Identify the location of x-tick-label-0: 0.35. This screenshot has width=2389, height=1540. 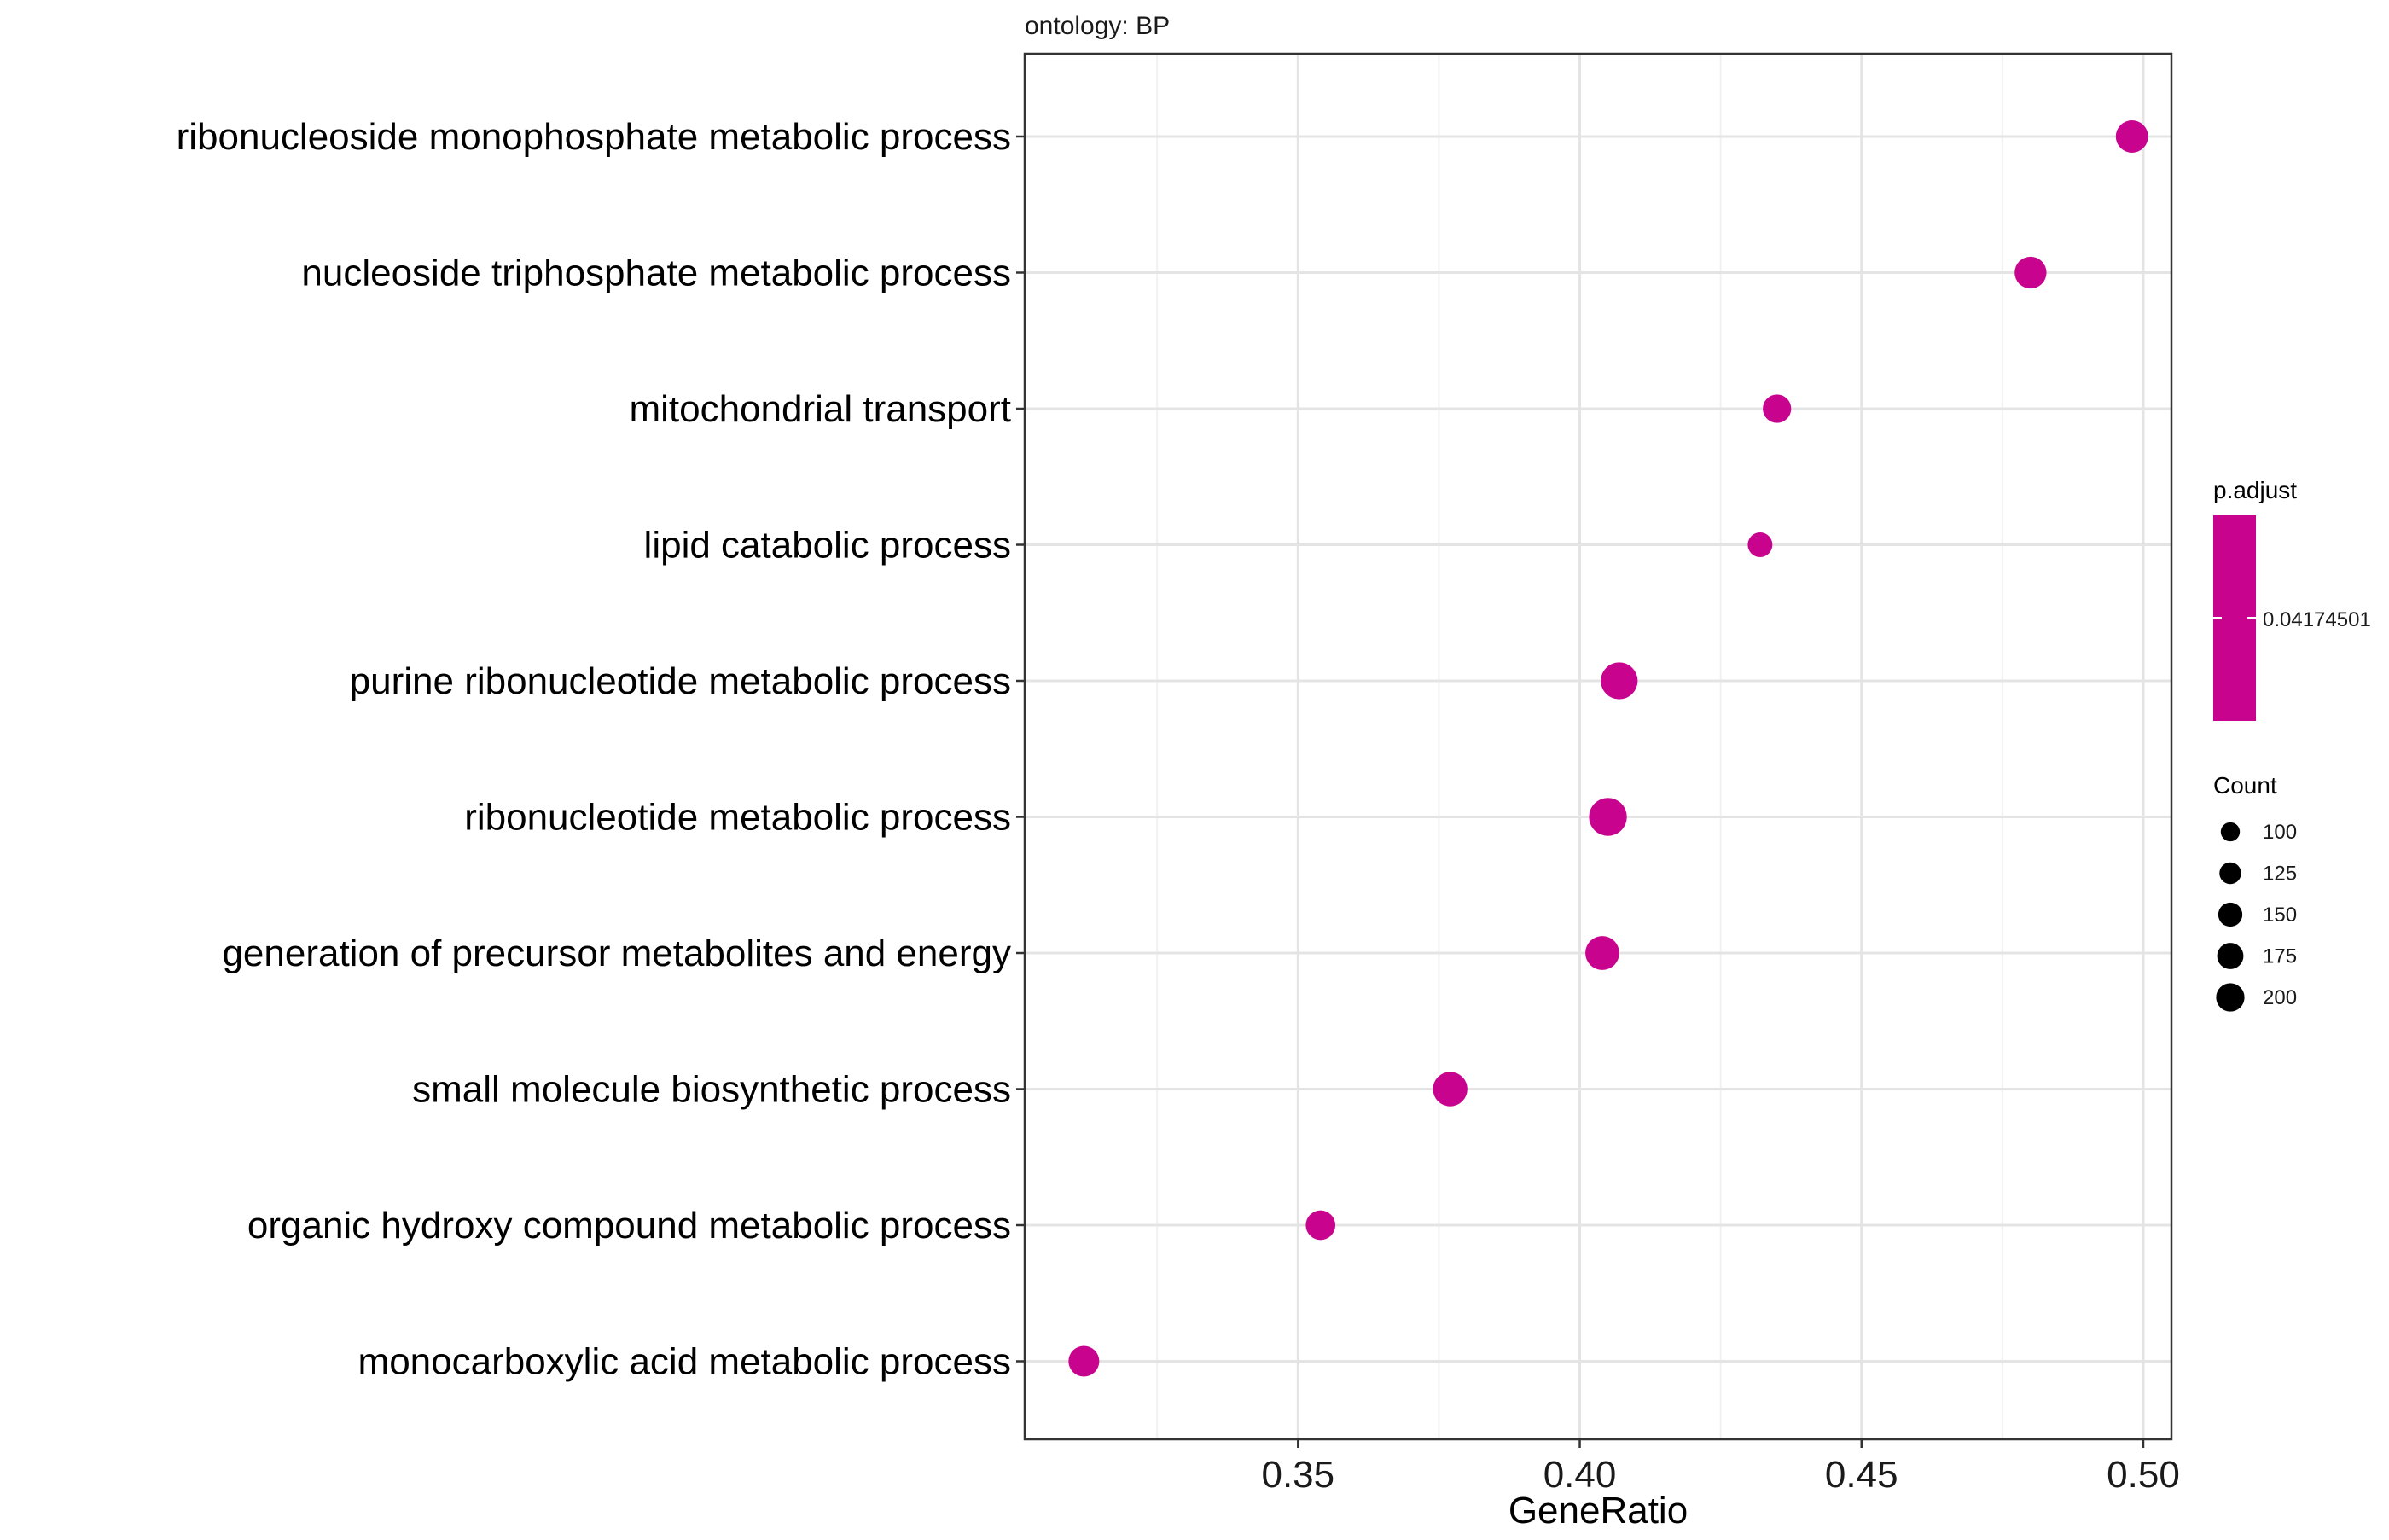
(1297, 1475).